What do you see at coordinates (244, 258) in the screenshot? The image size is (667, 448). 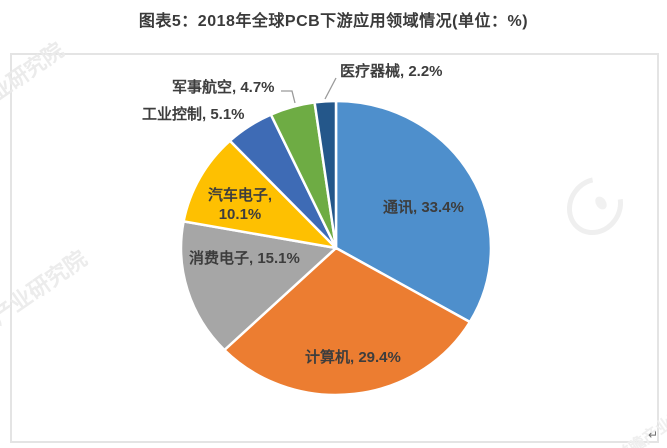 I see `pie-slice-label: 消费电子, 15.1%` at bounding box center [244, 258].